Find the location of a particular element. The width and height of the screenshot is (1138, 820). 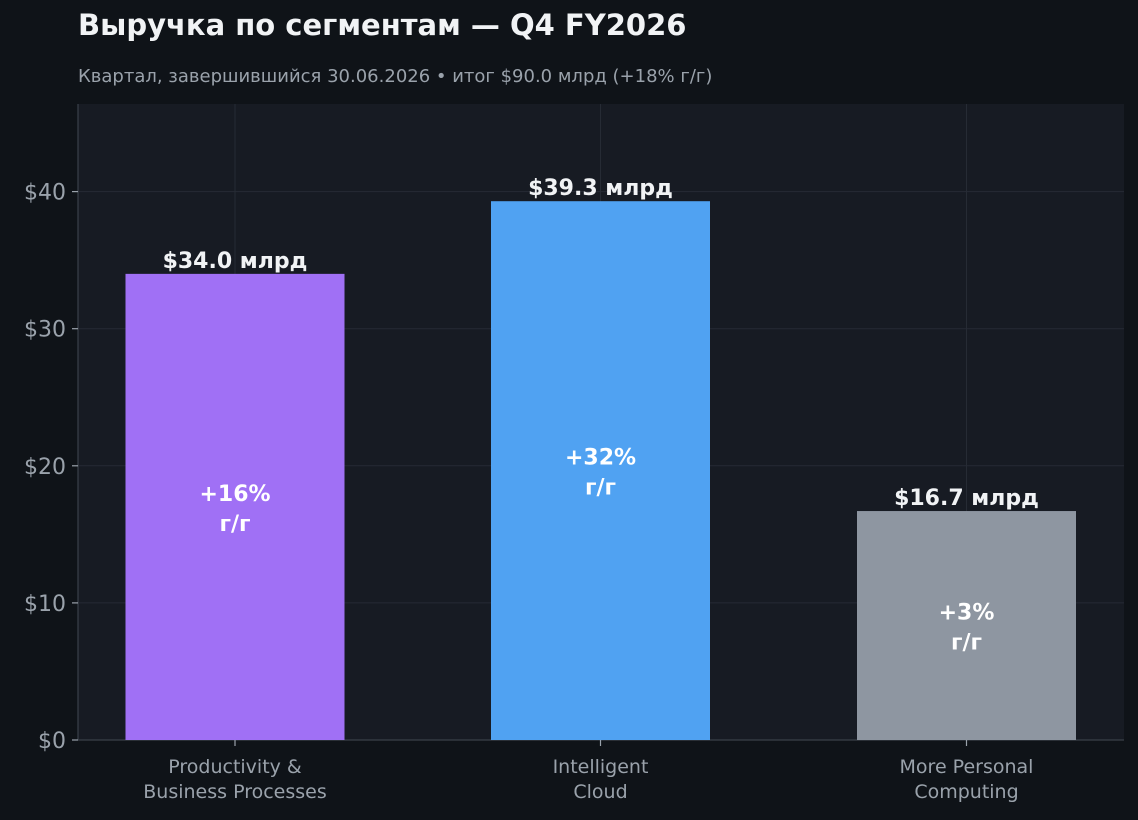

y-tick-label-2: $20 is located at coordinates (45, 467).